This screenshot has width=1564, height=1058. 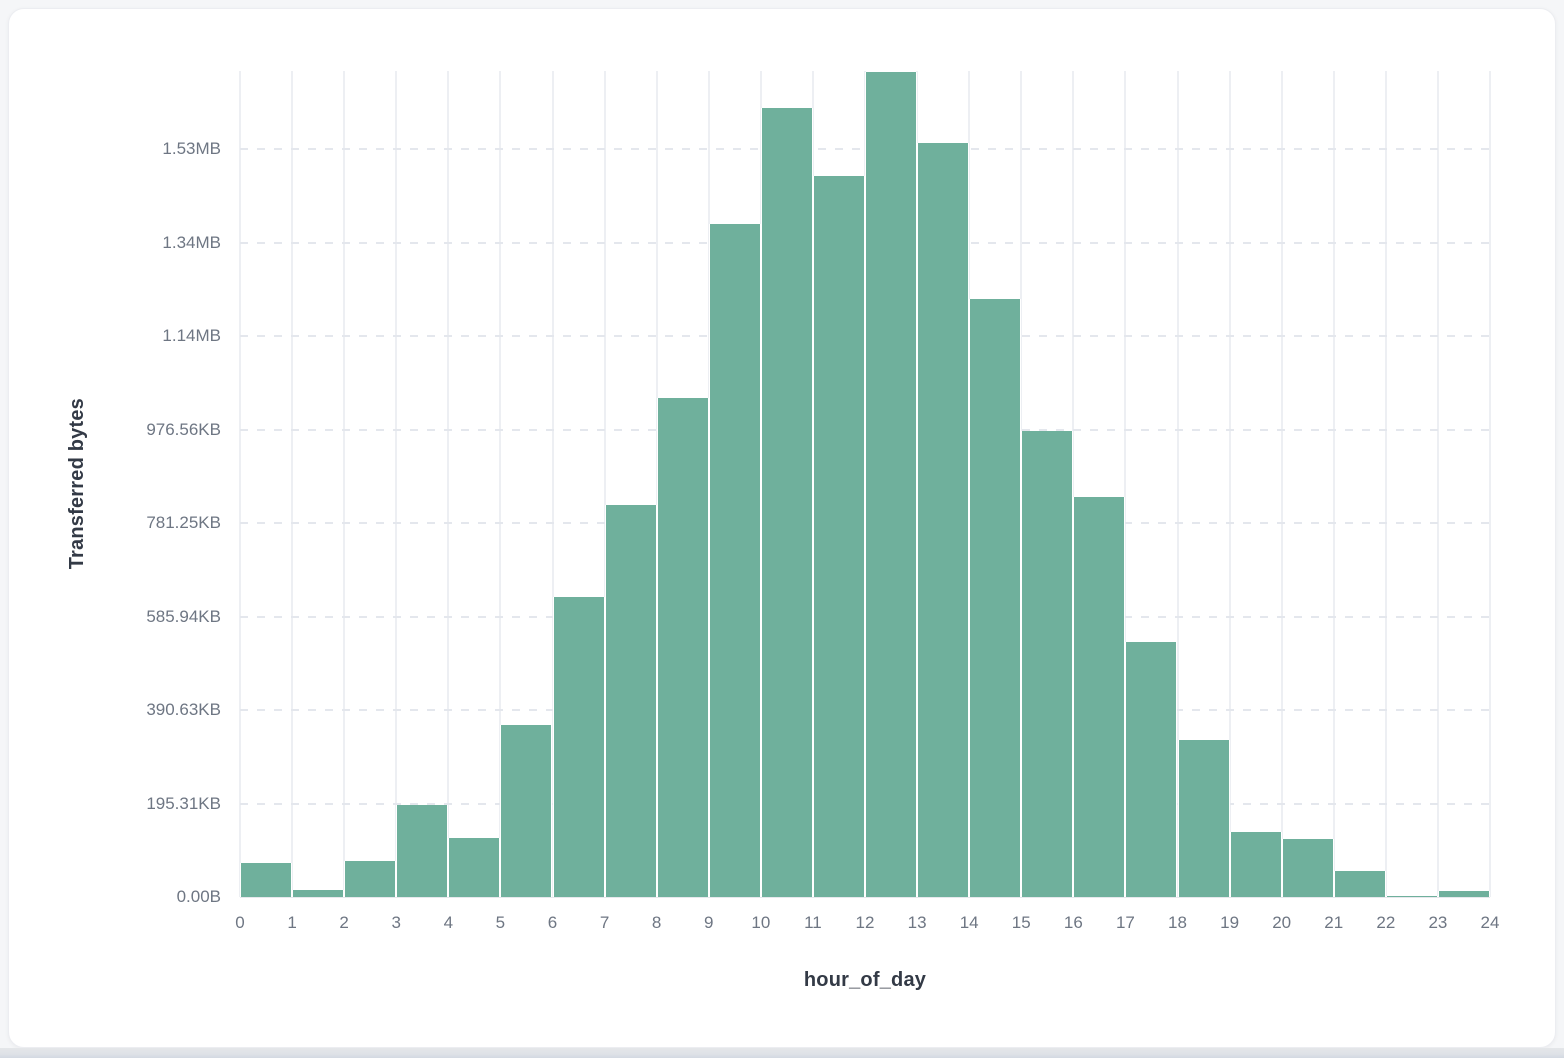 What do you see at coordinates (1230, 922) in the screenshot?
I see `x-tick-label: 19` at bounding box center [1230, 922].